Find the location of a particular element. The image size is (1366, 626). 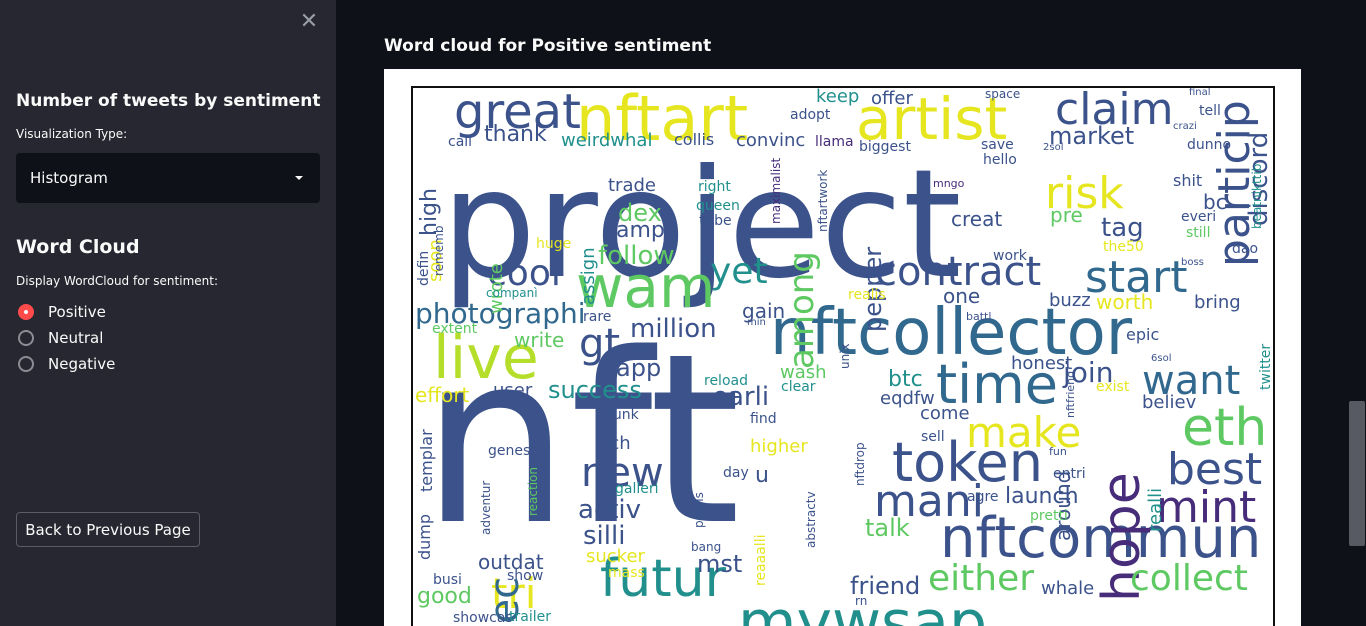

chevron-down-icon is located at coordinates (299, 178).